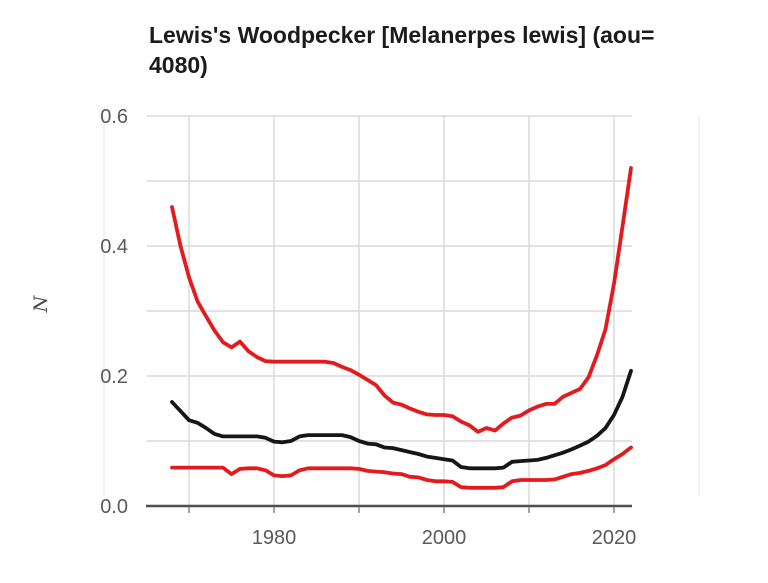 This screenshot has height=583, width=768. Describe the element at coordinates (444, 538) in the screenshot. I see `x-tick-label: 2000` at that location.